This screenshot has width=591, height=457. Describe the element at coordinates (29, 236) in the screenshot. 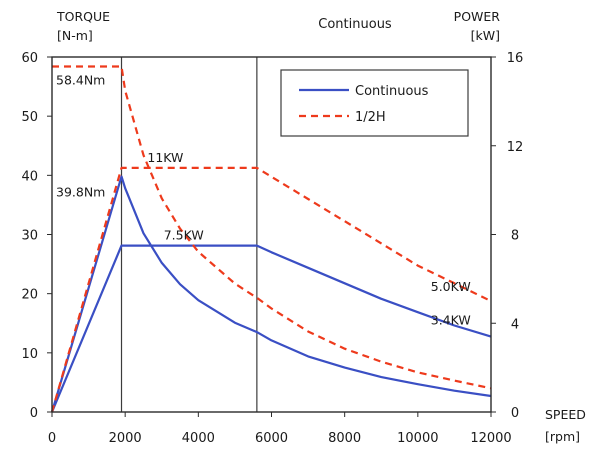

I see `y-left-tick-label-30: 30` at that location.